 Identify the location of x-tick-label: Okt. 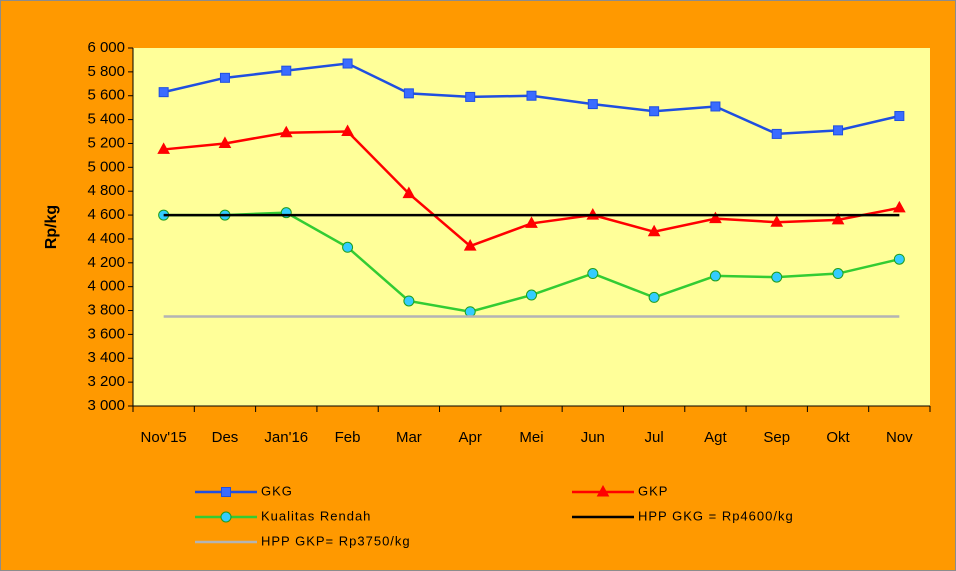
(838, 437).